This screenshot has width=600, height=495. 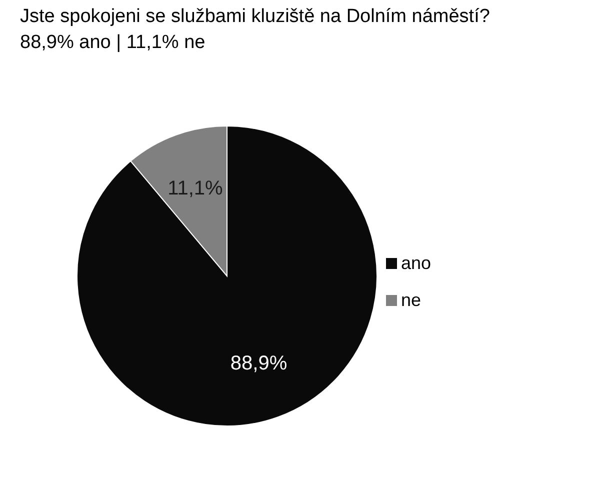 I want to click on data-label: 88,9%, so click(x=259, y=363).